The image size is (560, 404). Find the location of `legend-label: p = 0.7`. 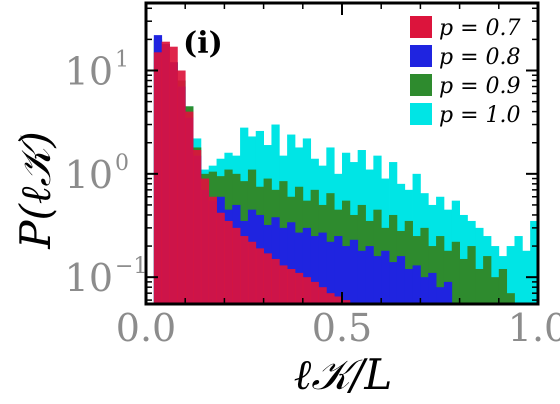

legend-label: p = 0.7 is located at coordinates (480, 28).